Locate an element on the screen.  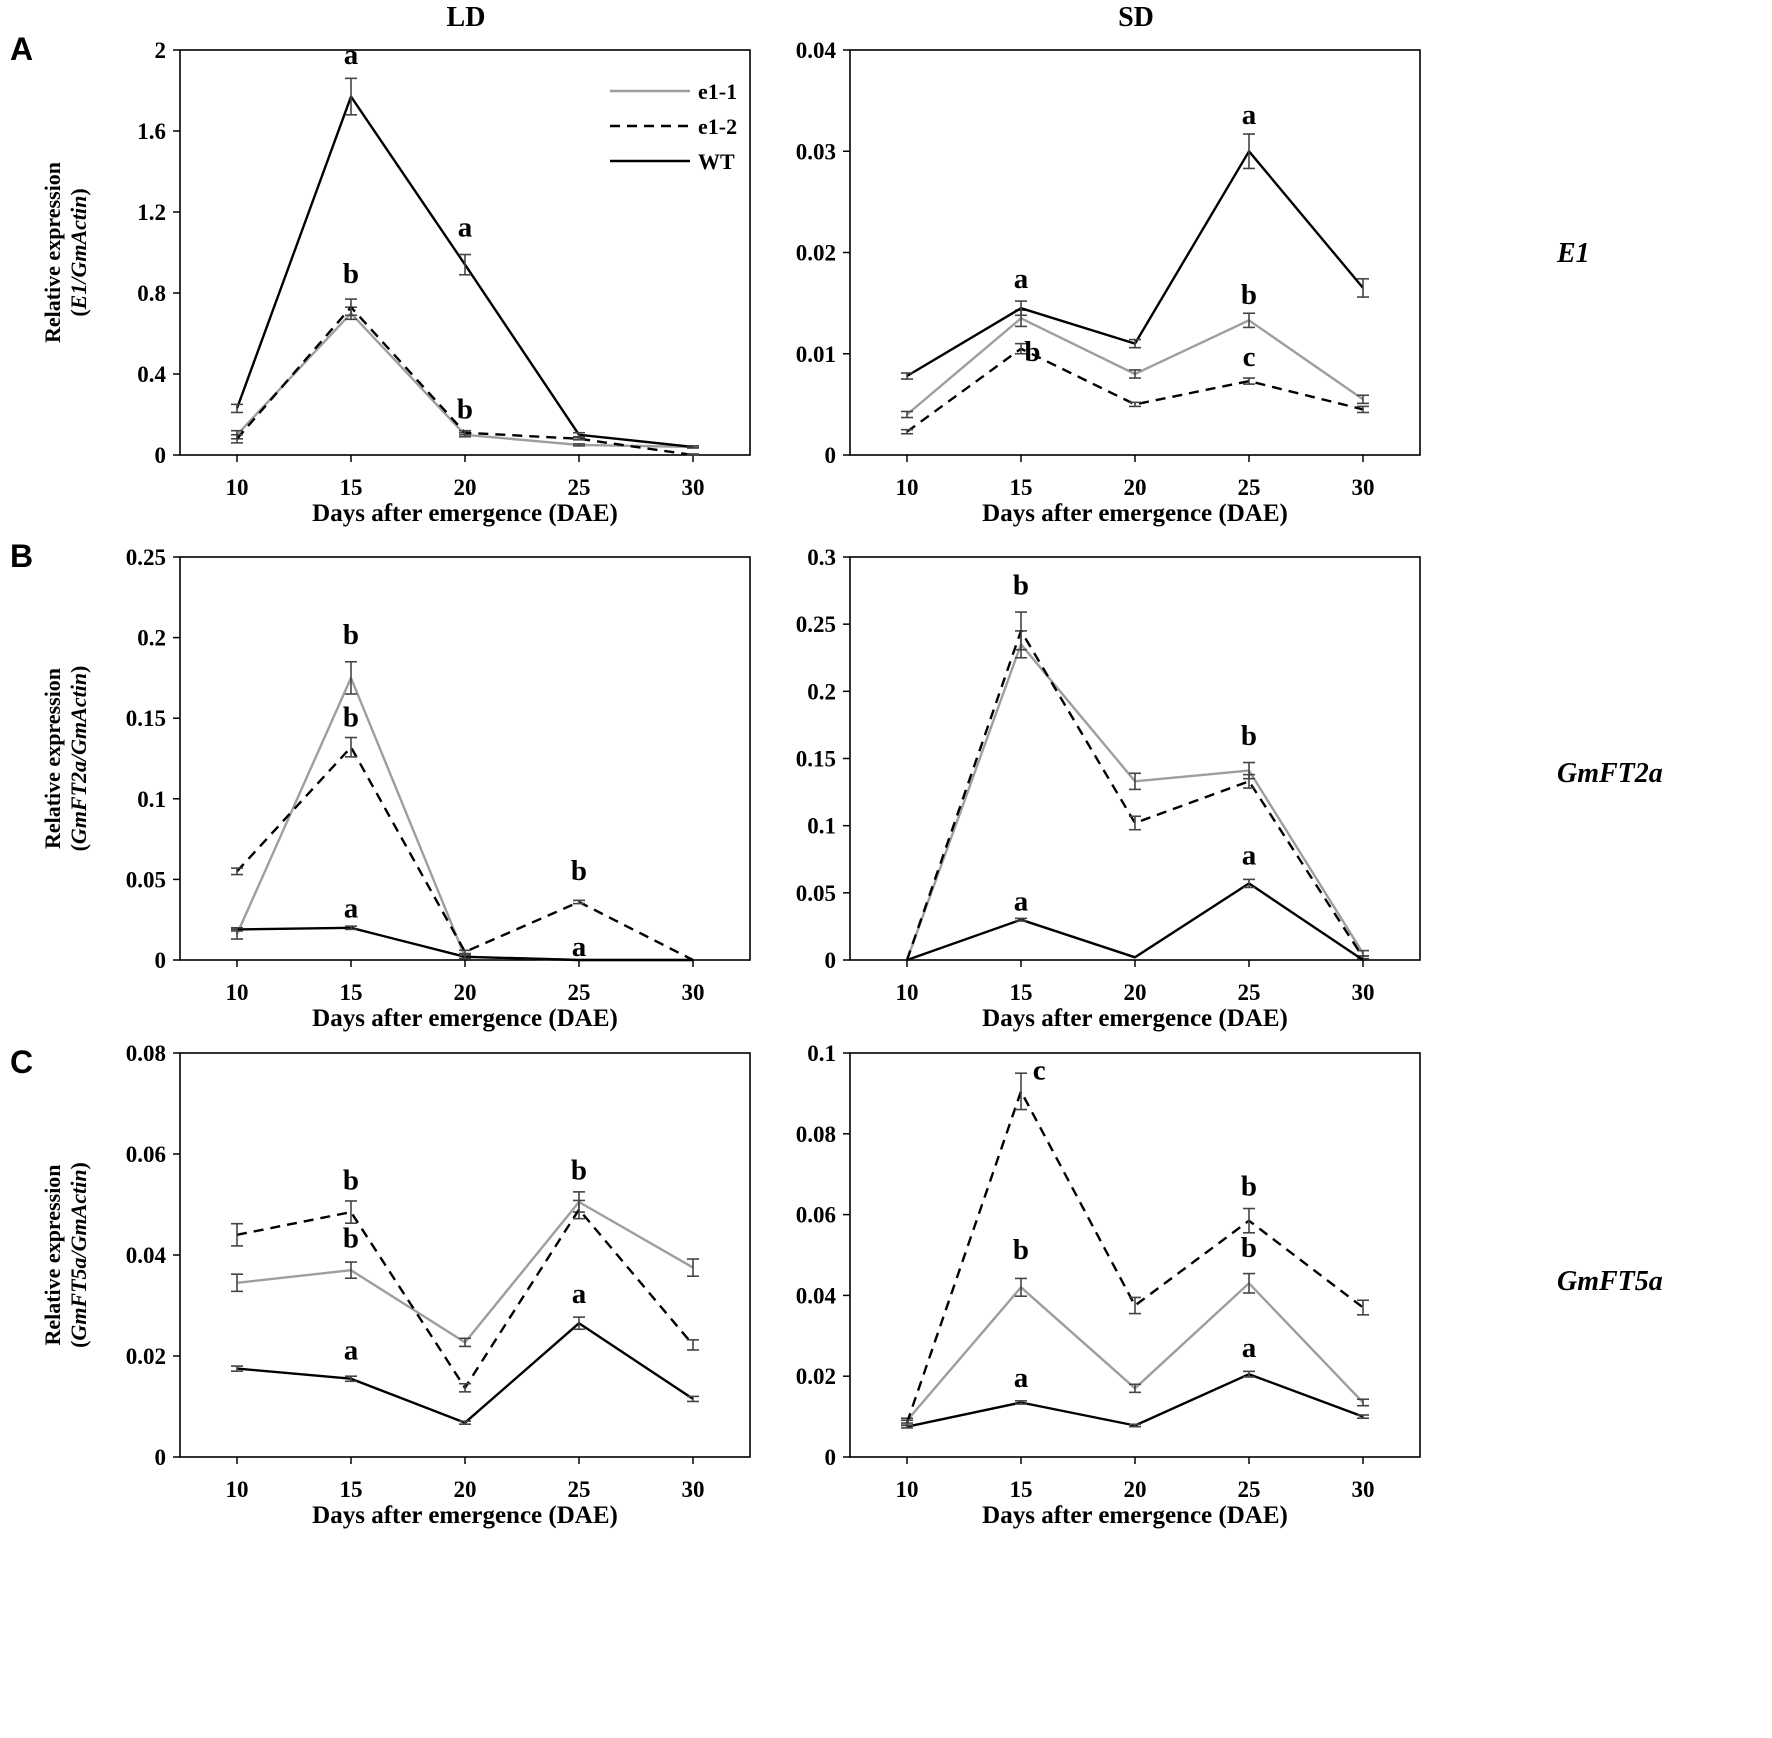
legend-label-e1-2: e1-2 is located at coordinates (717, 126).